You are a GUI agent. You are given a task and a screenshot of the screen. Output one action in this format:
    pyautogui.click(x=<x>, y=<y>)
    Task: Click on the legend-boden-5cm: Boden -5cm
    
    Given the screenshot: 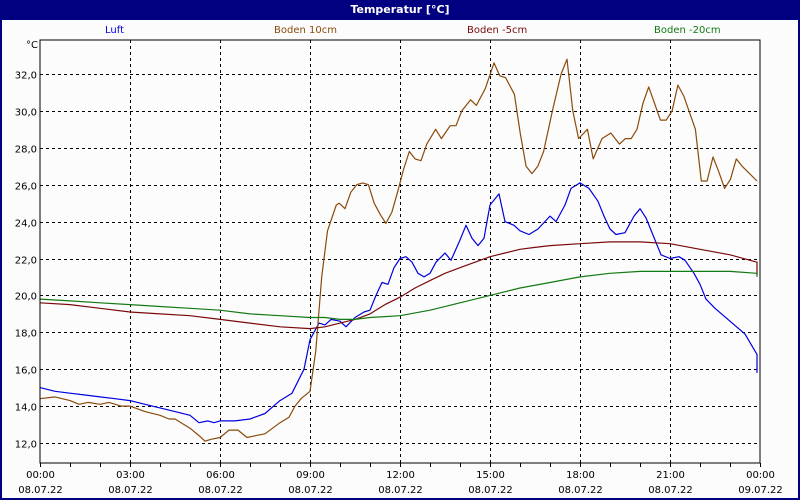 What is the action you would take?
    pyautogui.click(x=497, y=30)
    